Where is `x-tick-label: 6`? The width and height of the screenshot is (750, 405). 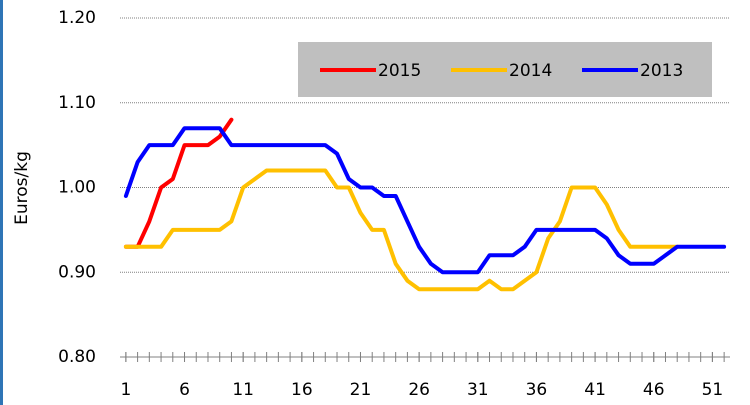
x-tick-label: 6 is located at coordinates (184, 390).